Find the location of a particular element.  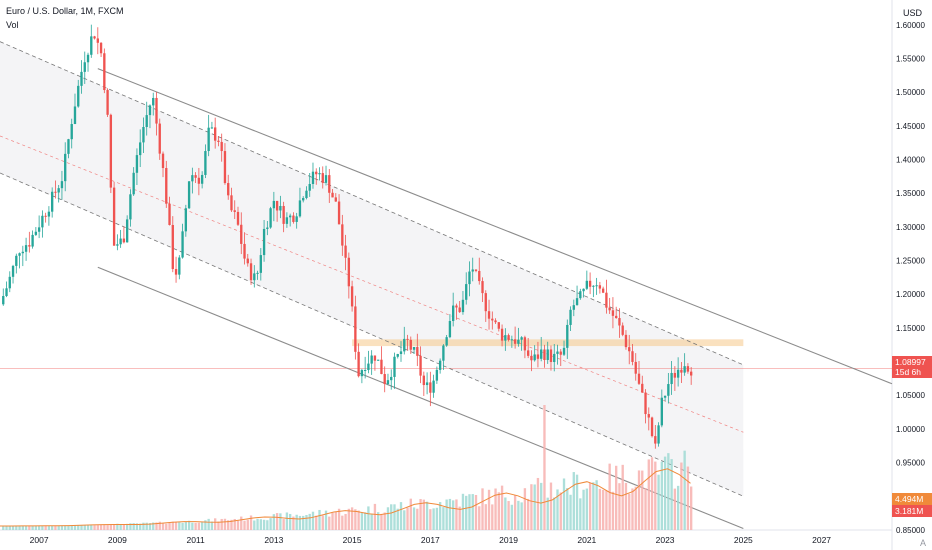

x-tick-label: 2007 is located at coordinates (39, 540).